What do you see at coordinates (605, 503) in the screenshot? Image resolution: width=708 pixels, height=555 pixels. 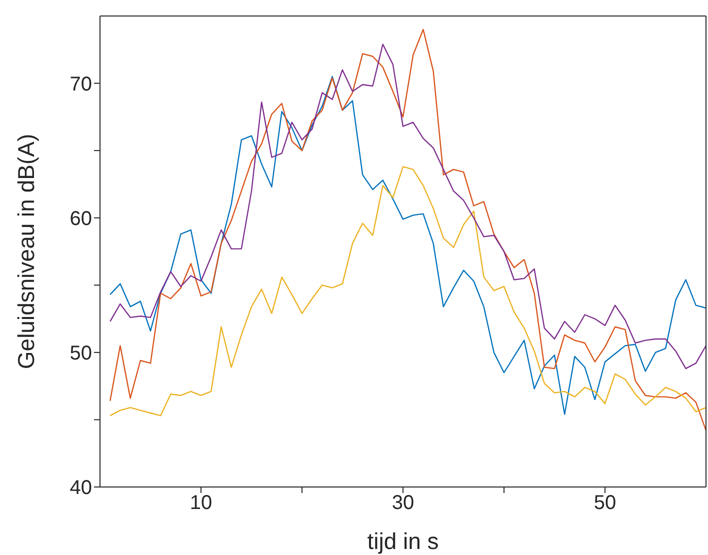 I see `x-tick-label: 50` at bounding box center [605, 503].